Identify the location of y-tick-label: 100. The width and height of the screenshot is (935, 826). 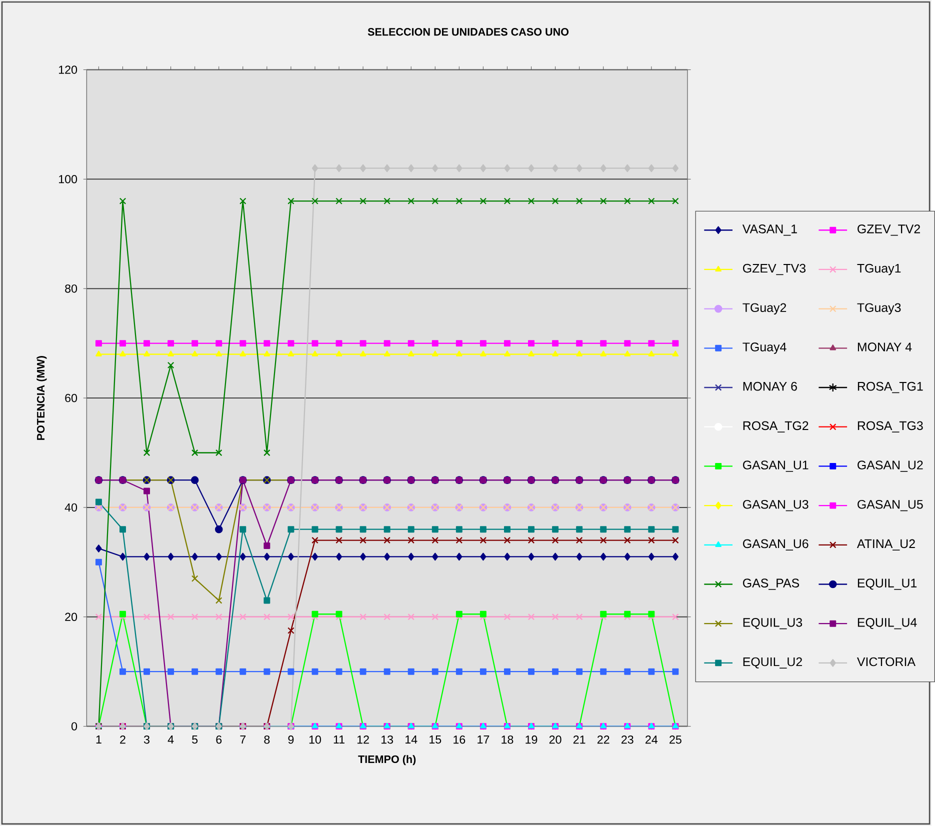
(68, 179).